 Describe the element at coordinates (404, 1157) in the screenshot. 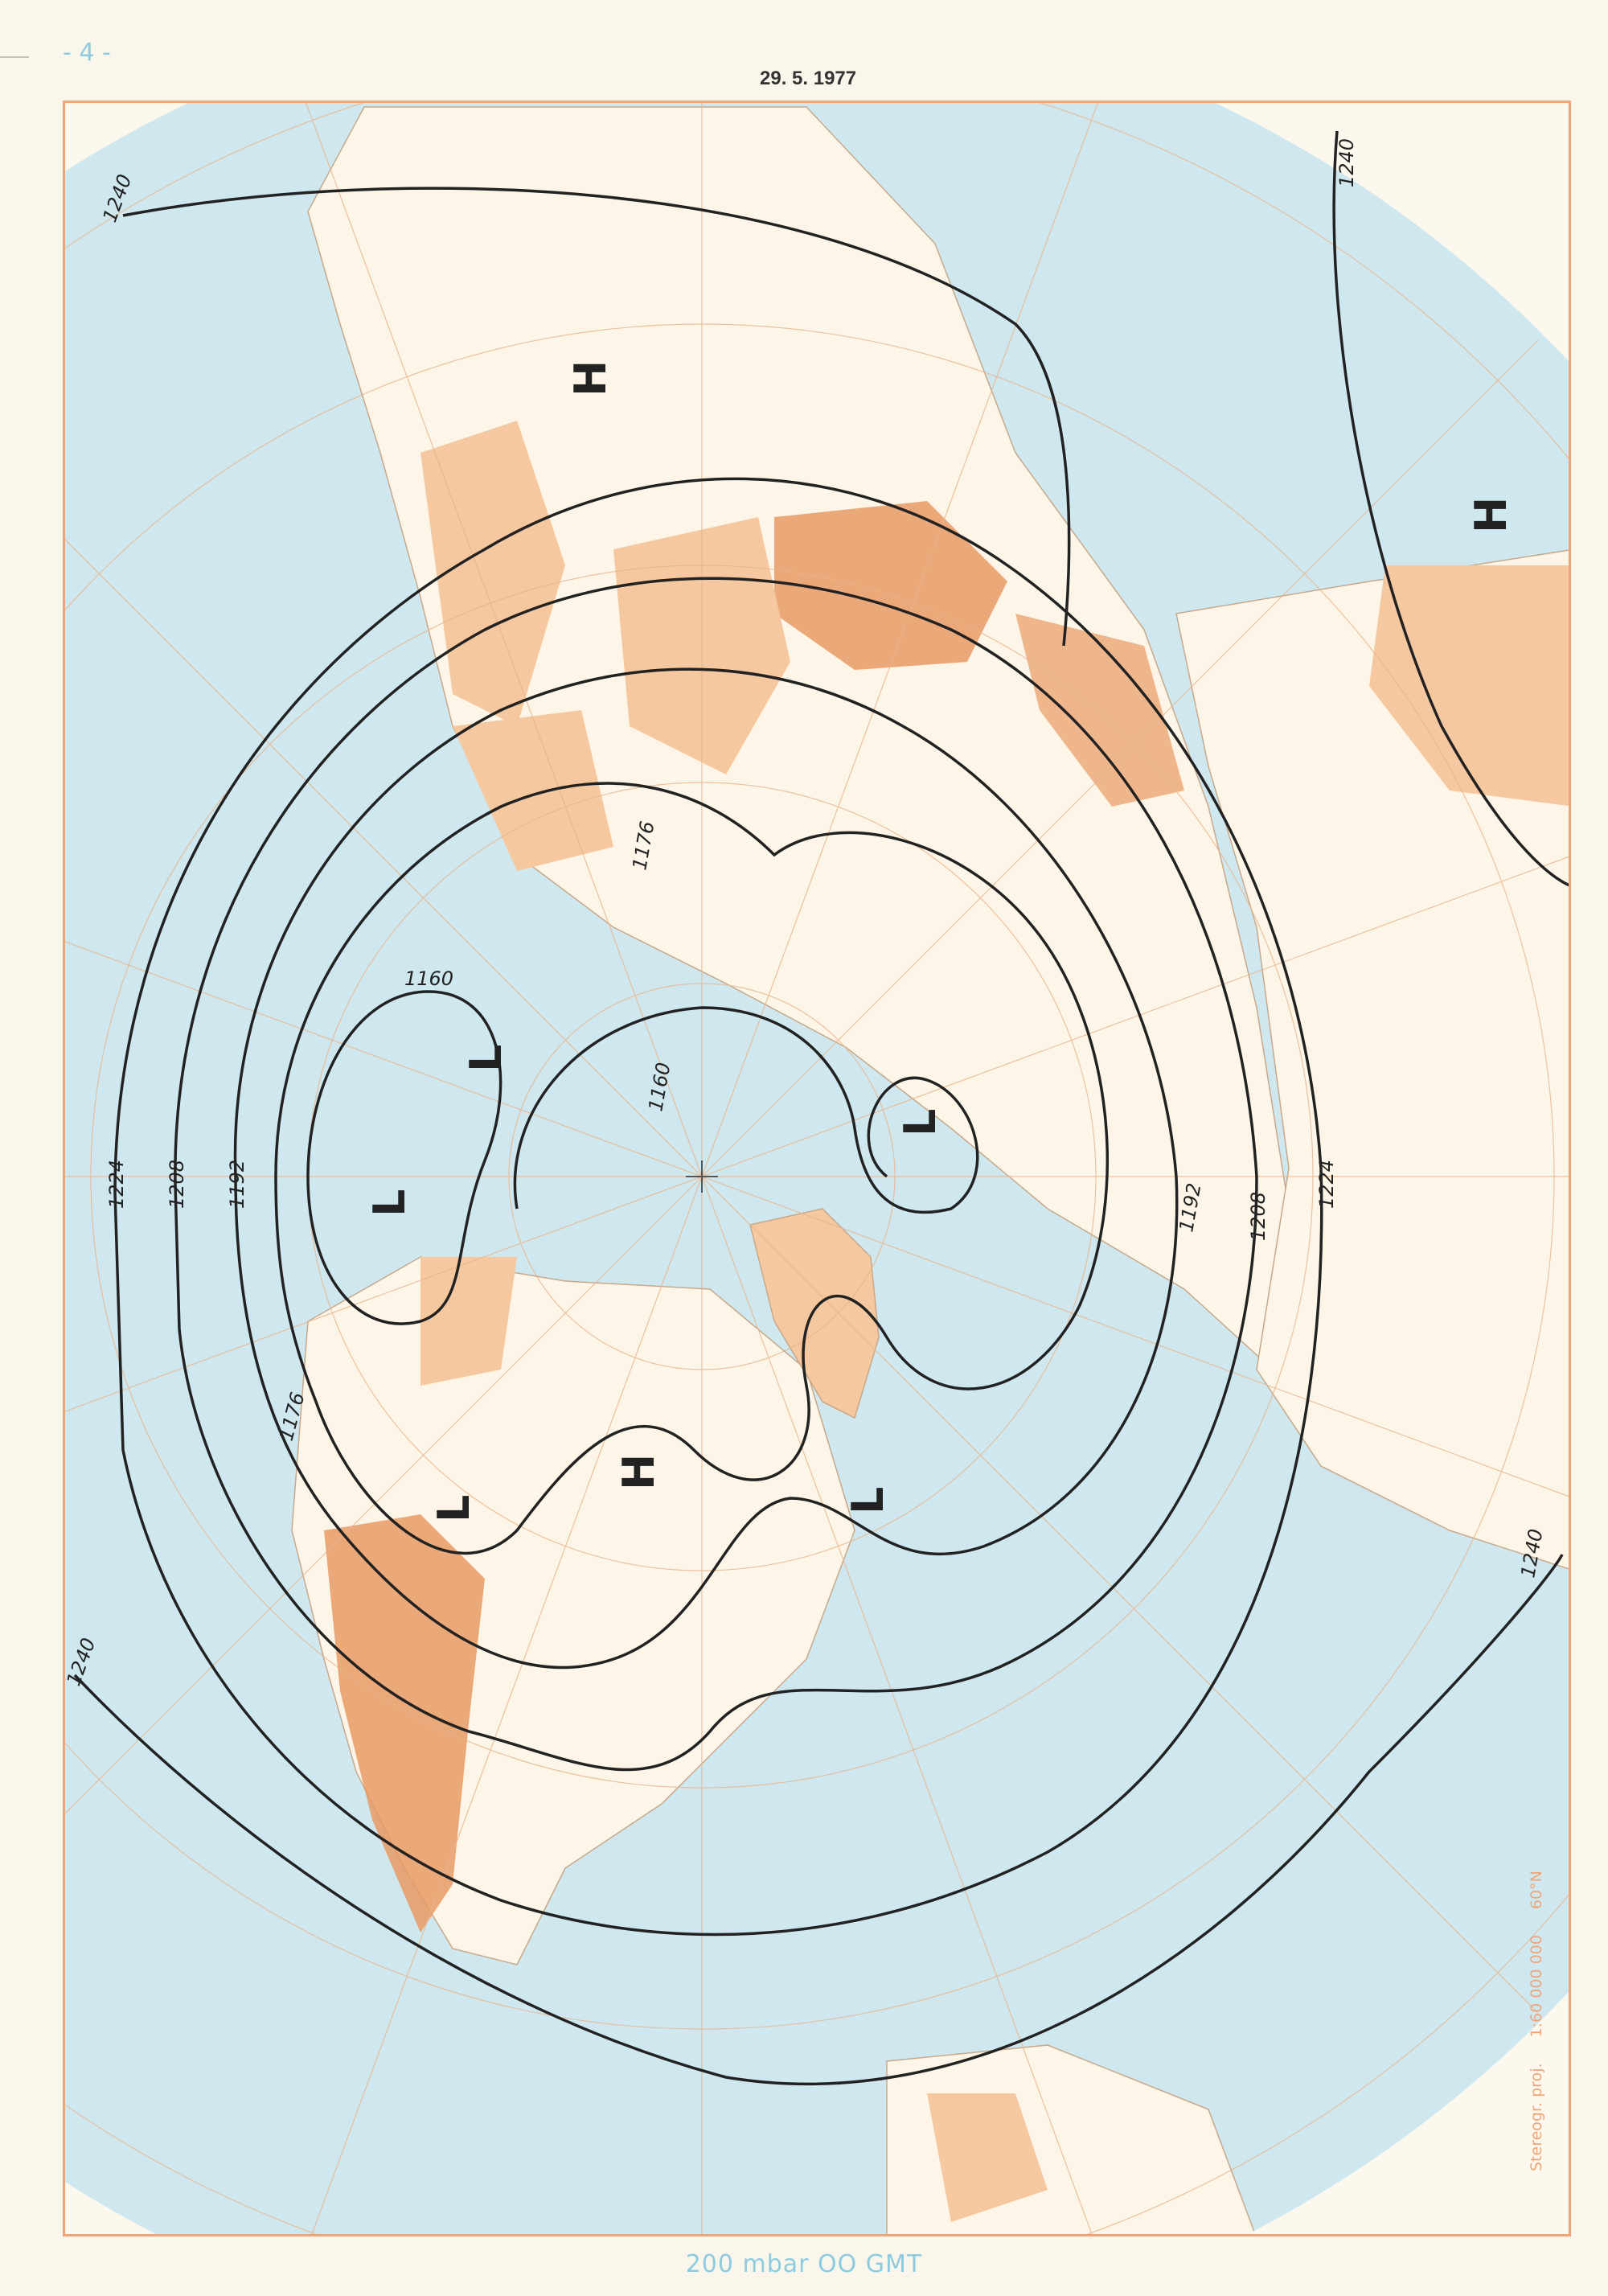

I see `contour-1160-west` at that location.